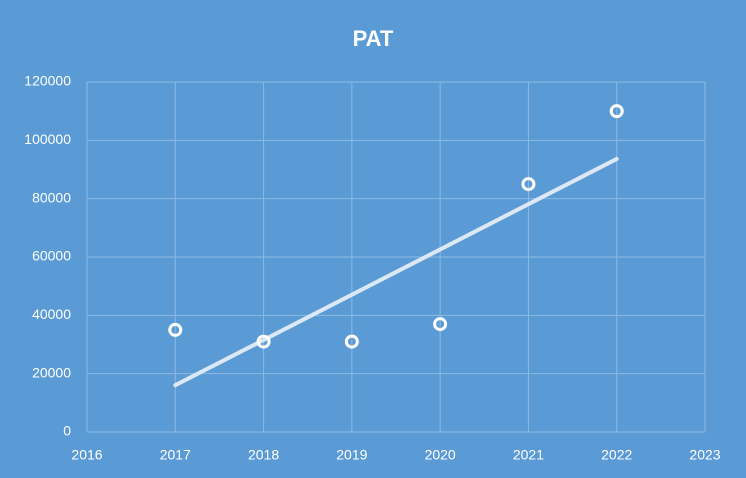 This screenshot has height=478, width=746. I want to click on x-tick-label: 2023, so click(704, 455).